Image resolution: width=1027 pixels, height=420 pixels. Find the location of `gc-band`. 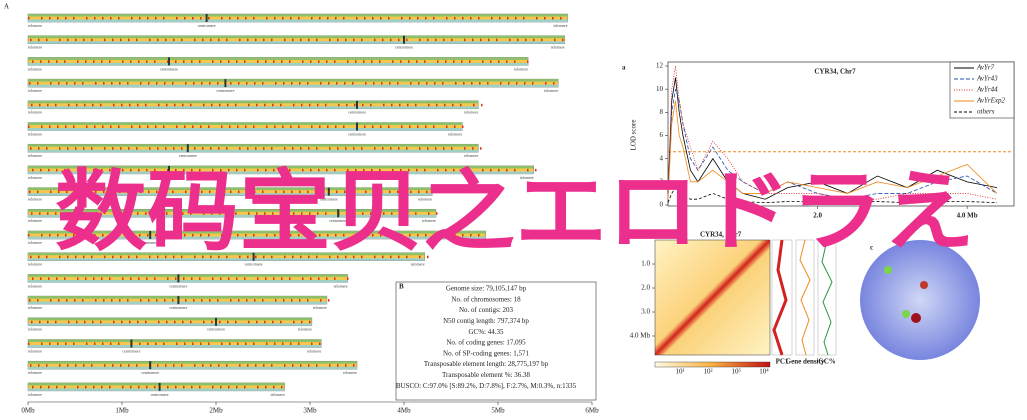

gc-band is located at coordinates (192, 362).